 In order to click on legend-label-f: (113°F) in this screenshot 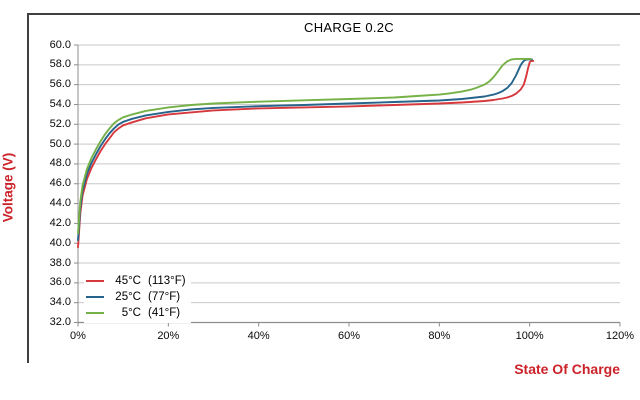, I will do `click(167, 281)`.